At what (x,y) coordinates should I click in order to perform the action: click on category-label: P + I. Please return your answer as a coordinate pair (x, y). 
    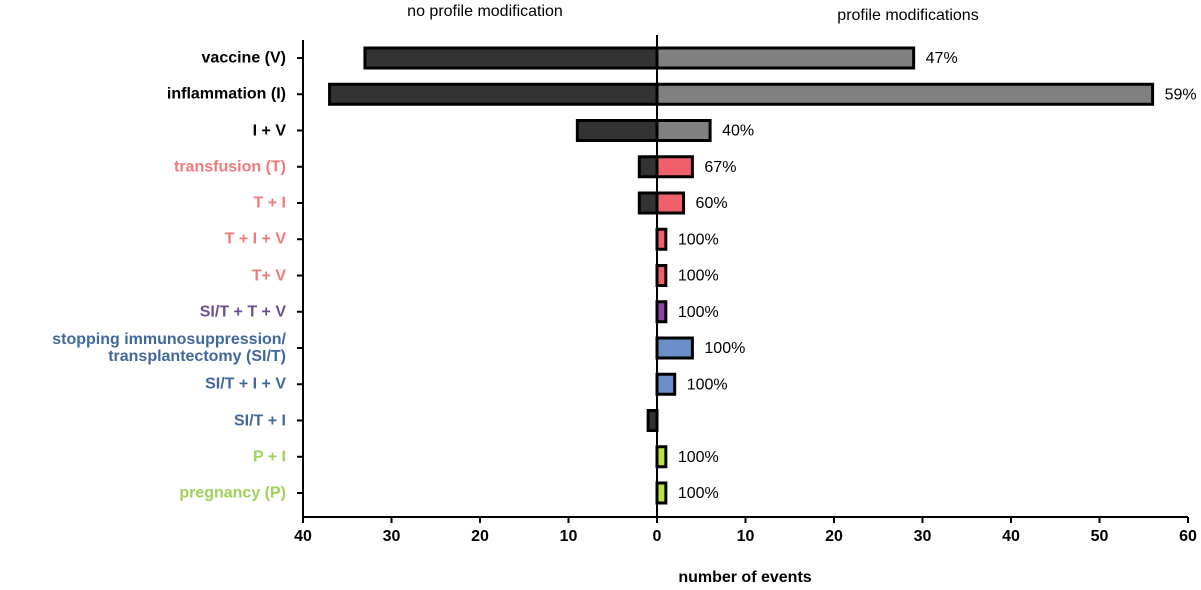
    Looking at the image, I should click on (269, 457).